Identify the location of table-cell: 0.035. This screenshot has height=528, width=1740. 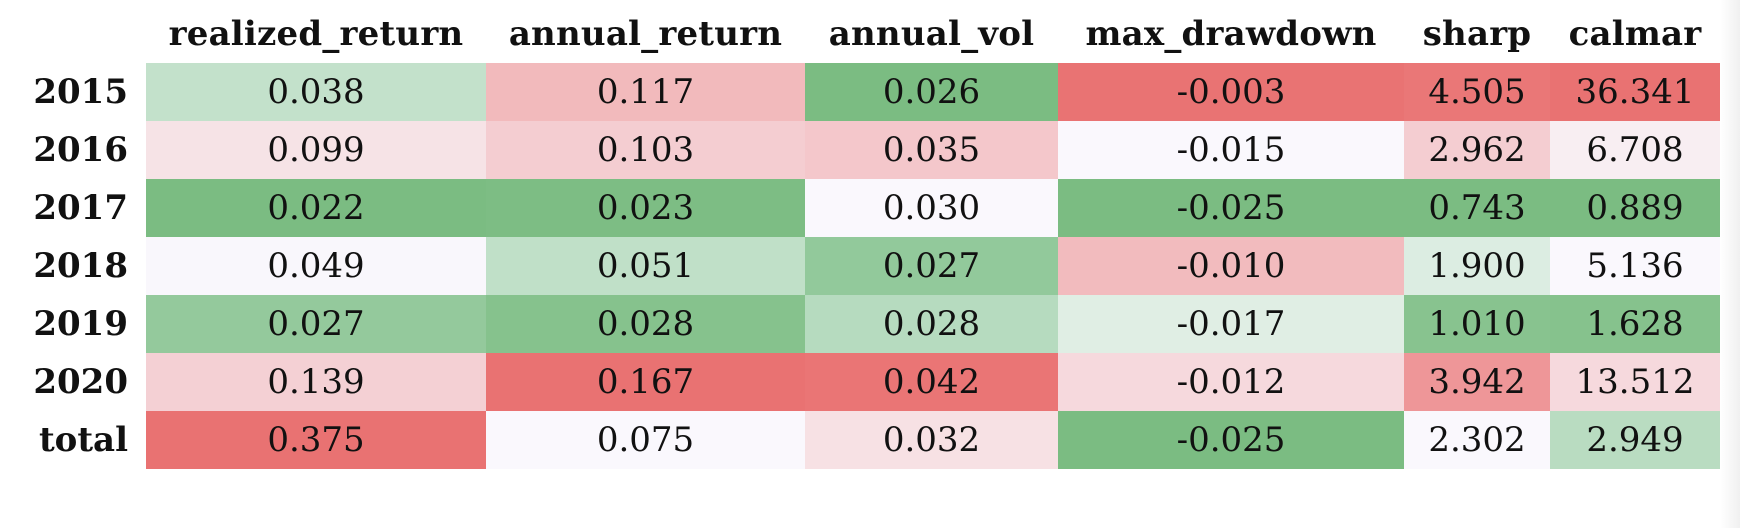
(931, 150).